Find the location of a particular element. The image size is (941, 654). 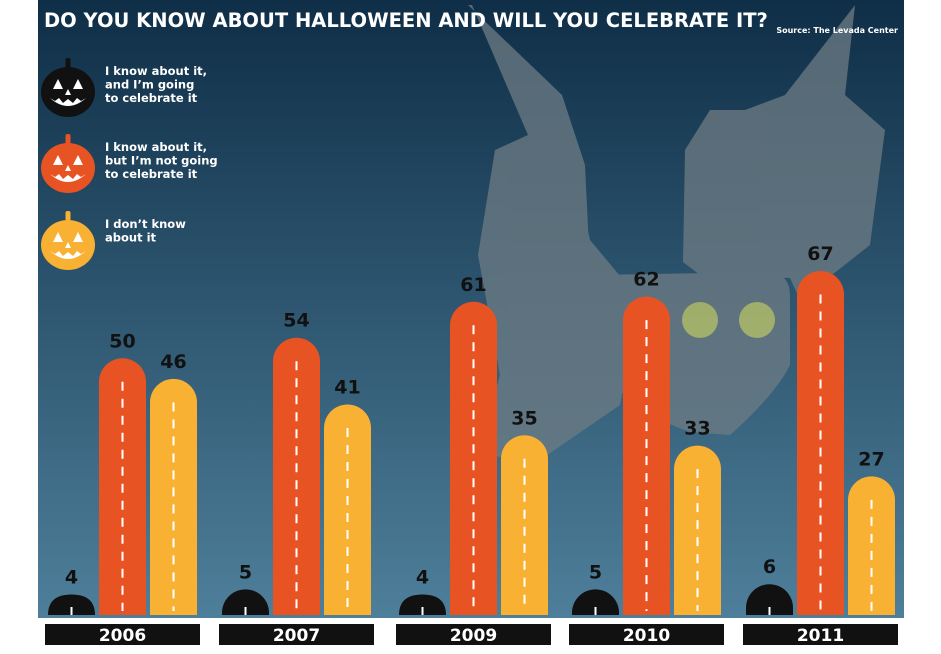

source-label: Source: The Levada Center is located at coordinates (837, 30).